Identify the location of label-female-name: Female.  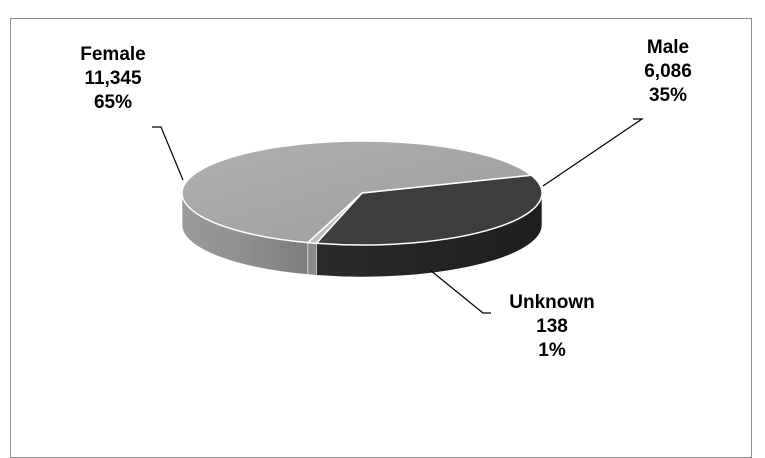
(112, 54).